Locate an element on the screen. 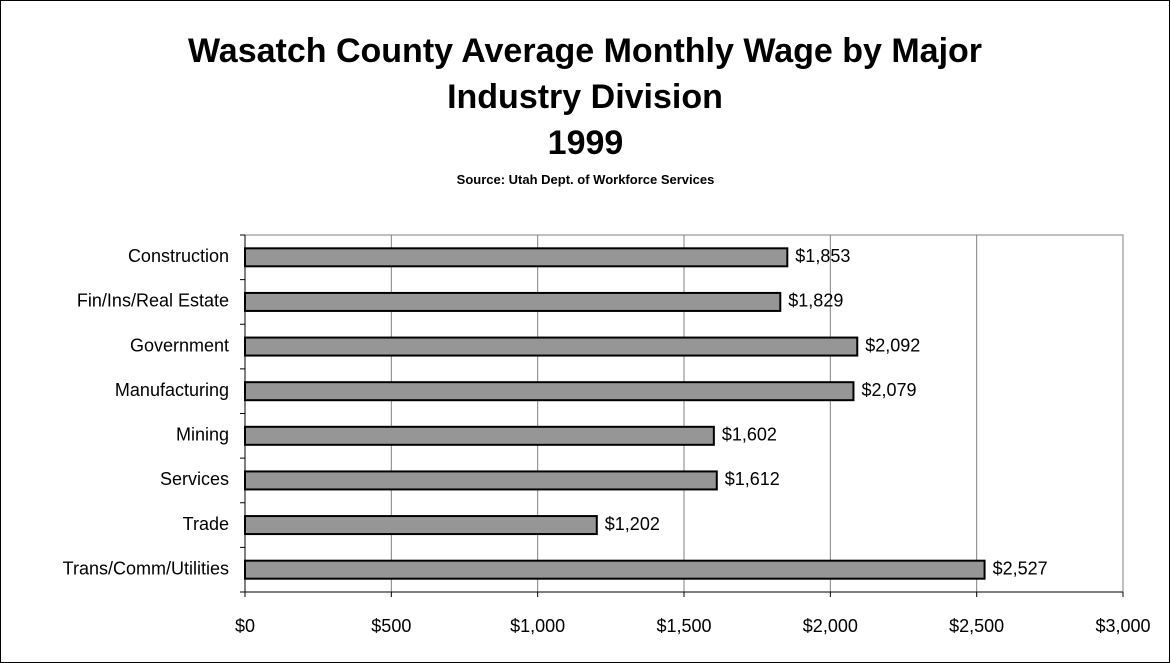 This screenshot has width=1171, height=663. chart-subtitle: 1999 is located at coordinates (585, 143).